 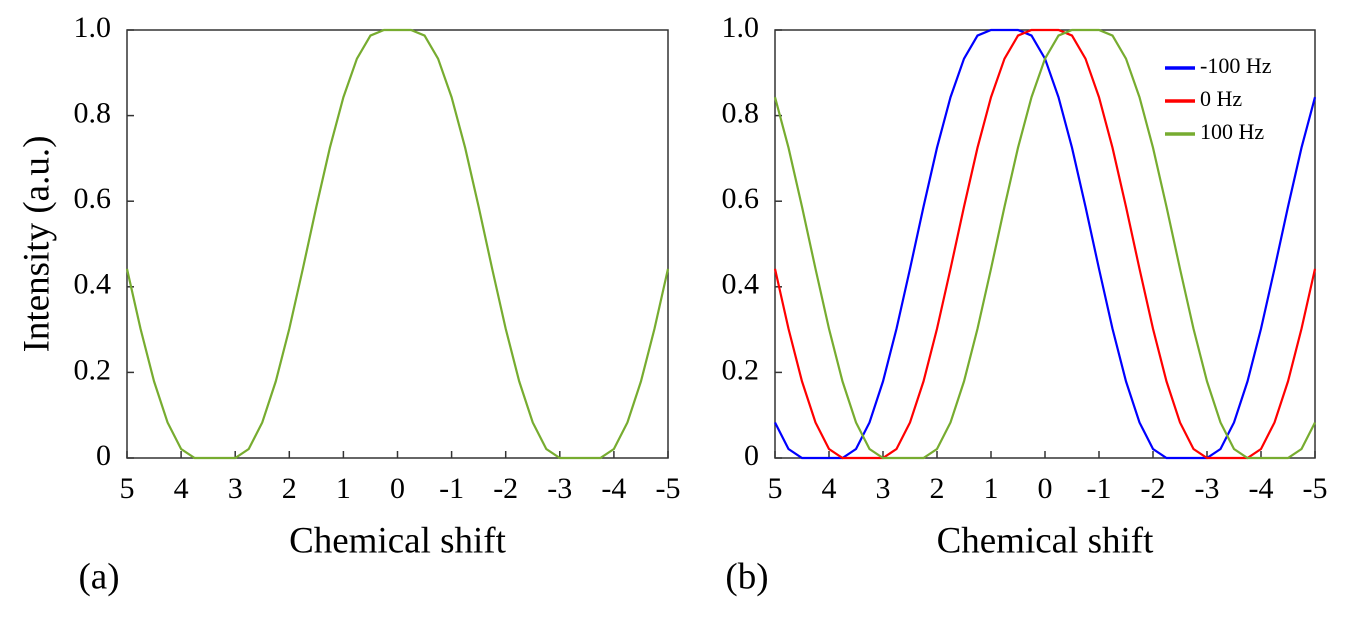 What do you see at coordinates (1232, 131) in the screenshot?
I see `legend-label: 100 Hz` at bounding box center [1232, 131].